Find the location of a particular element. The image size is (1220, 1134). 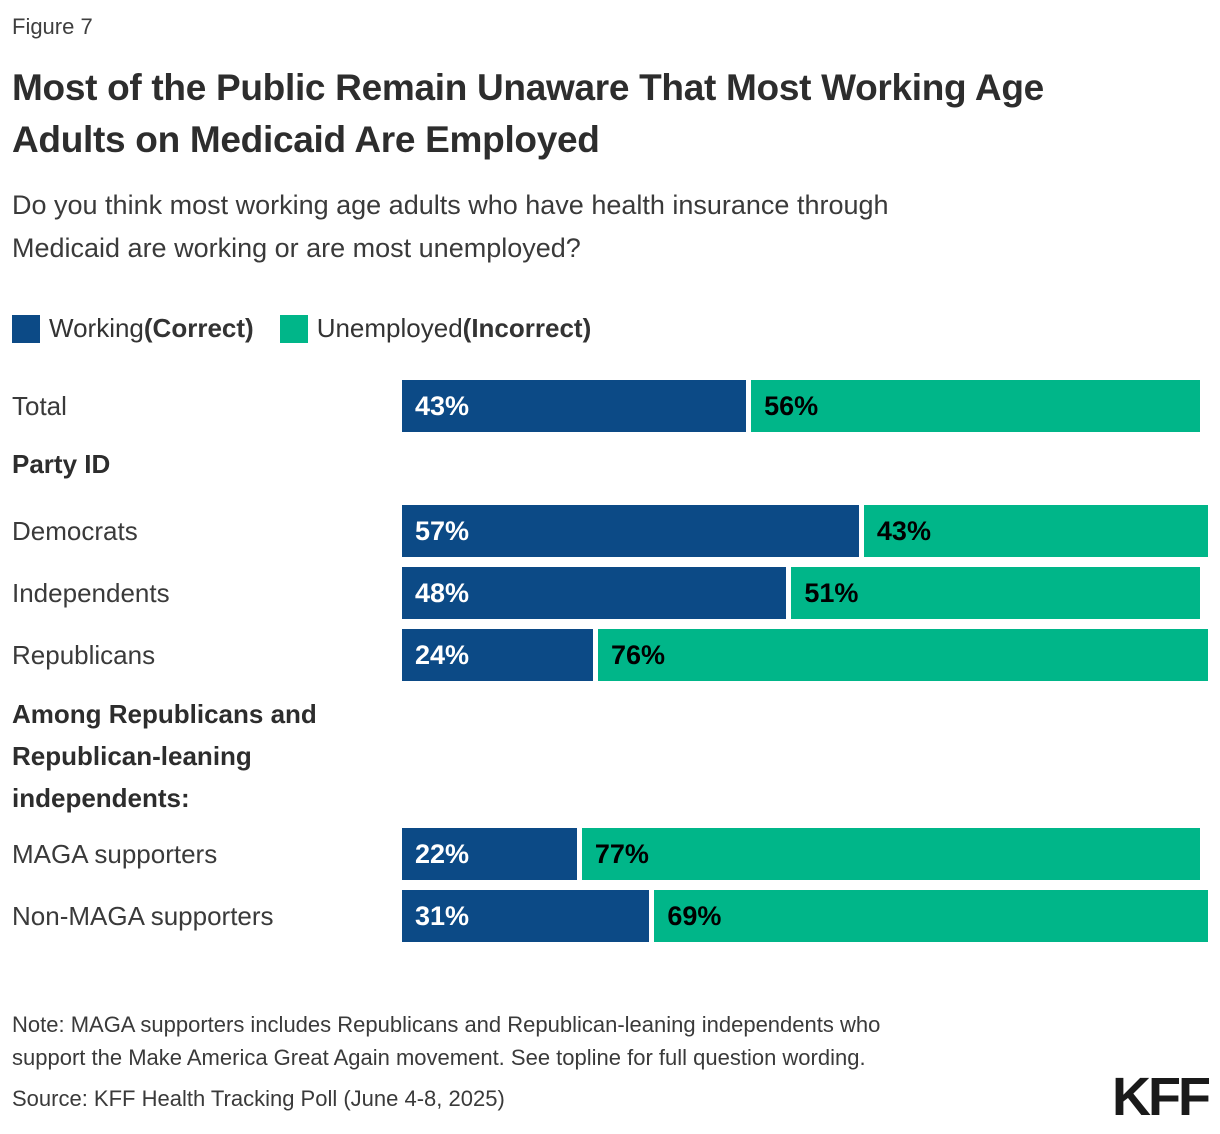

bar-track: 57% 43% is located at coordinates (805, 531).